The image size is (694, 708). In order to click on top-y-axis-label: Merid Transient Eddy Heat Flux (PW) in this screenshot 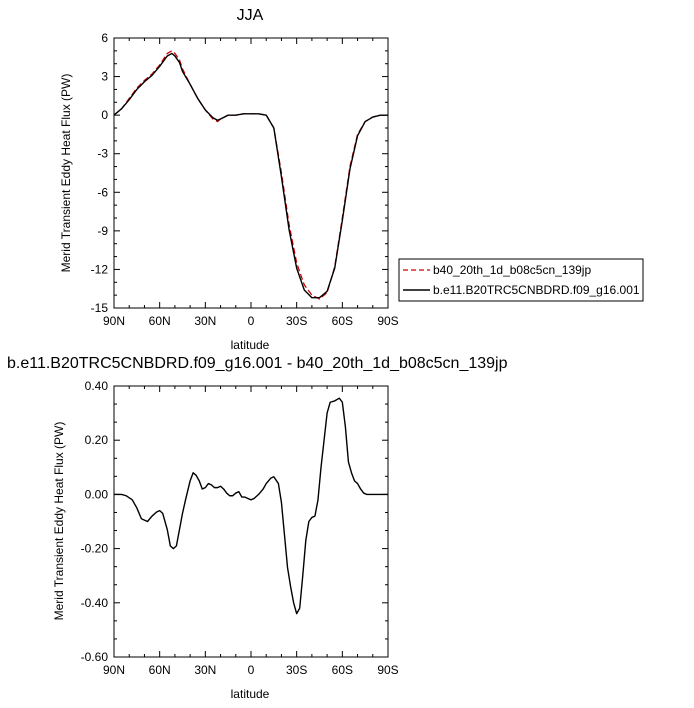, I will do `click(66, 173)`.